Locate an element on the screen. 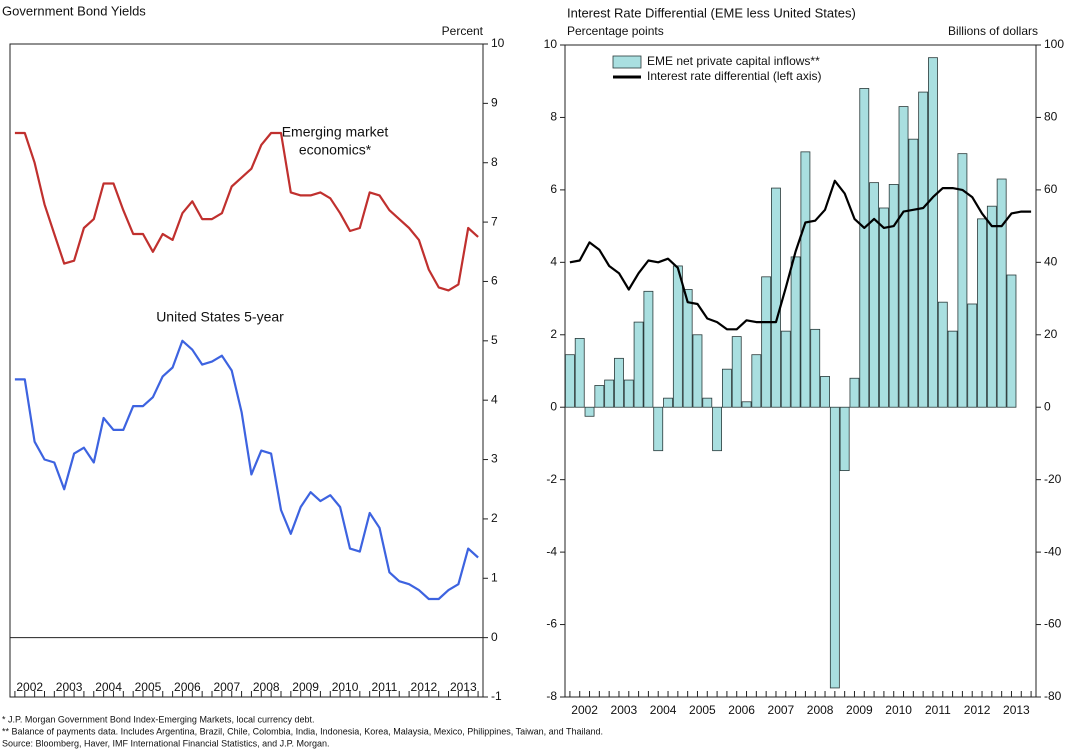 The width and height of the screenshot is (1078, 756). y-tick-label: 5 is located at coordinates (494, 340).